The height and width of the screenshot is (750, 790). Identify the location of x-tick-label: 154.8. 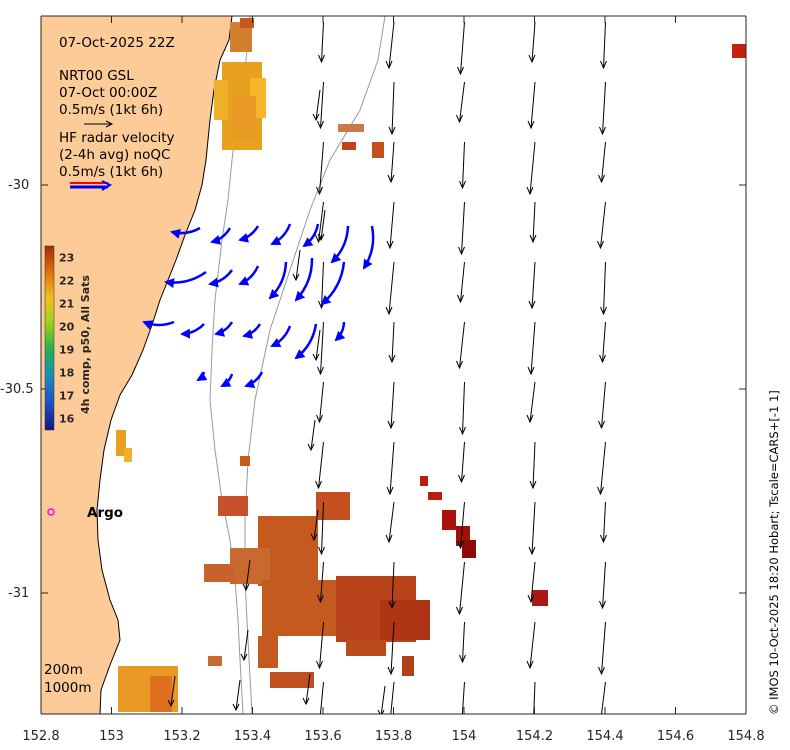
(745, 736).